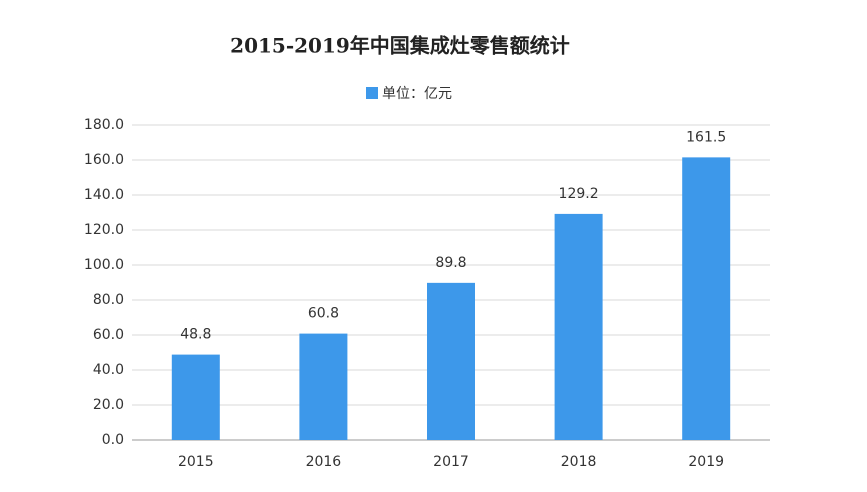 The height and width of the screenshot is (492, 867). I want to click on legend-swatch, so click(372, 93).